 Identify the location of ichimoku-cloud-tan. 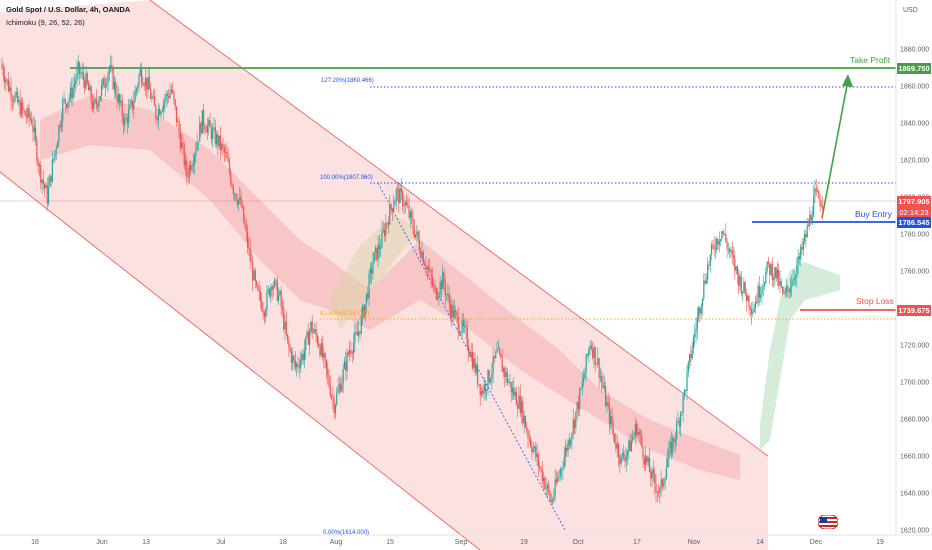
(375, 272).